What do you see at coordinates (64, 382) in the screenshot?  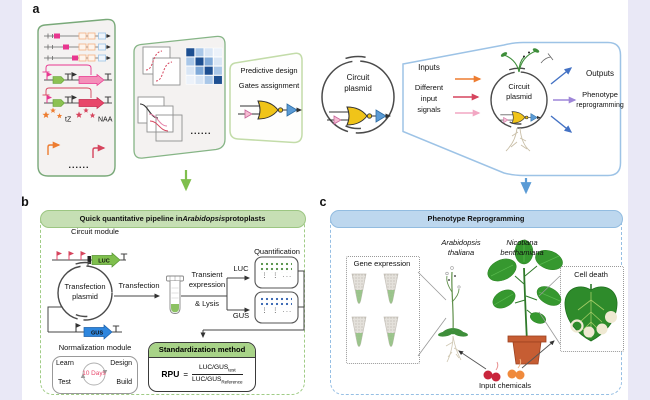 I see `cycle-test-label: Test` at bounding box center [64, 382].